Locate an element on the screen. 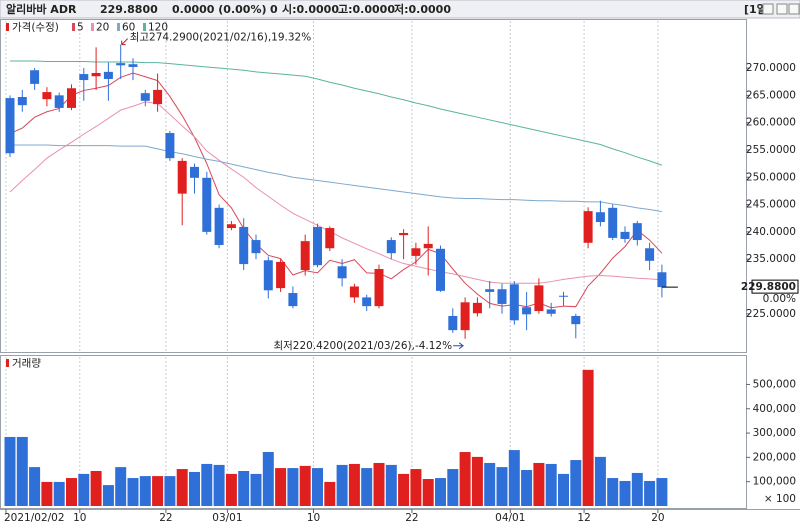  panel-title: 거래량 is located at coordinates (26, 364).